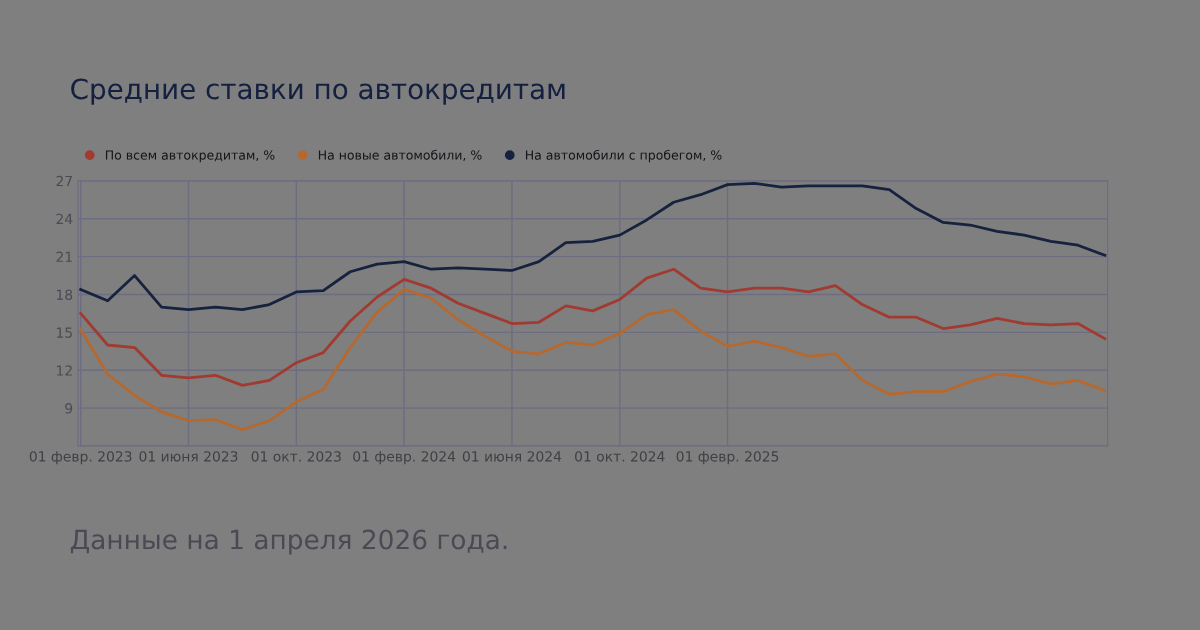  I want to click on x-tick-label: 01 июня 2024, so click(512, 456).